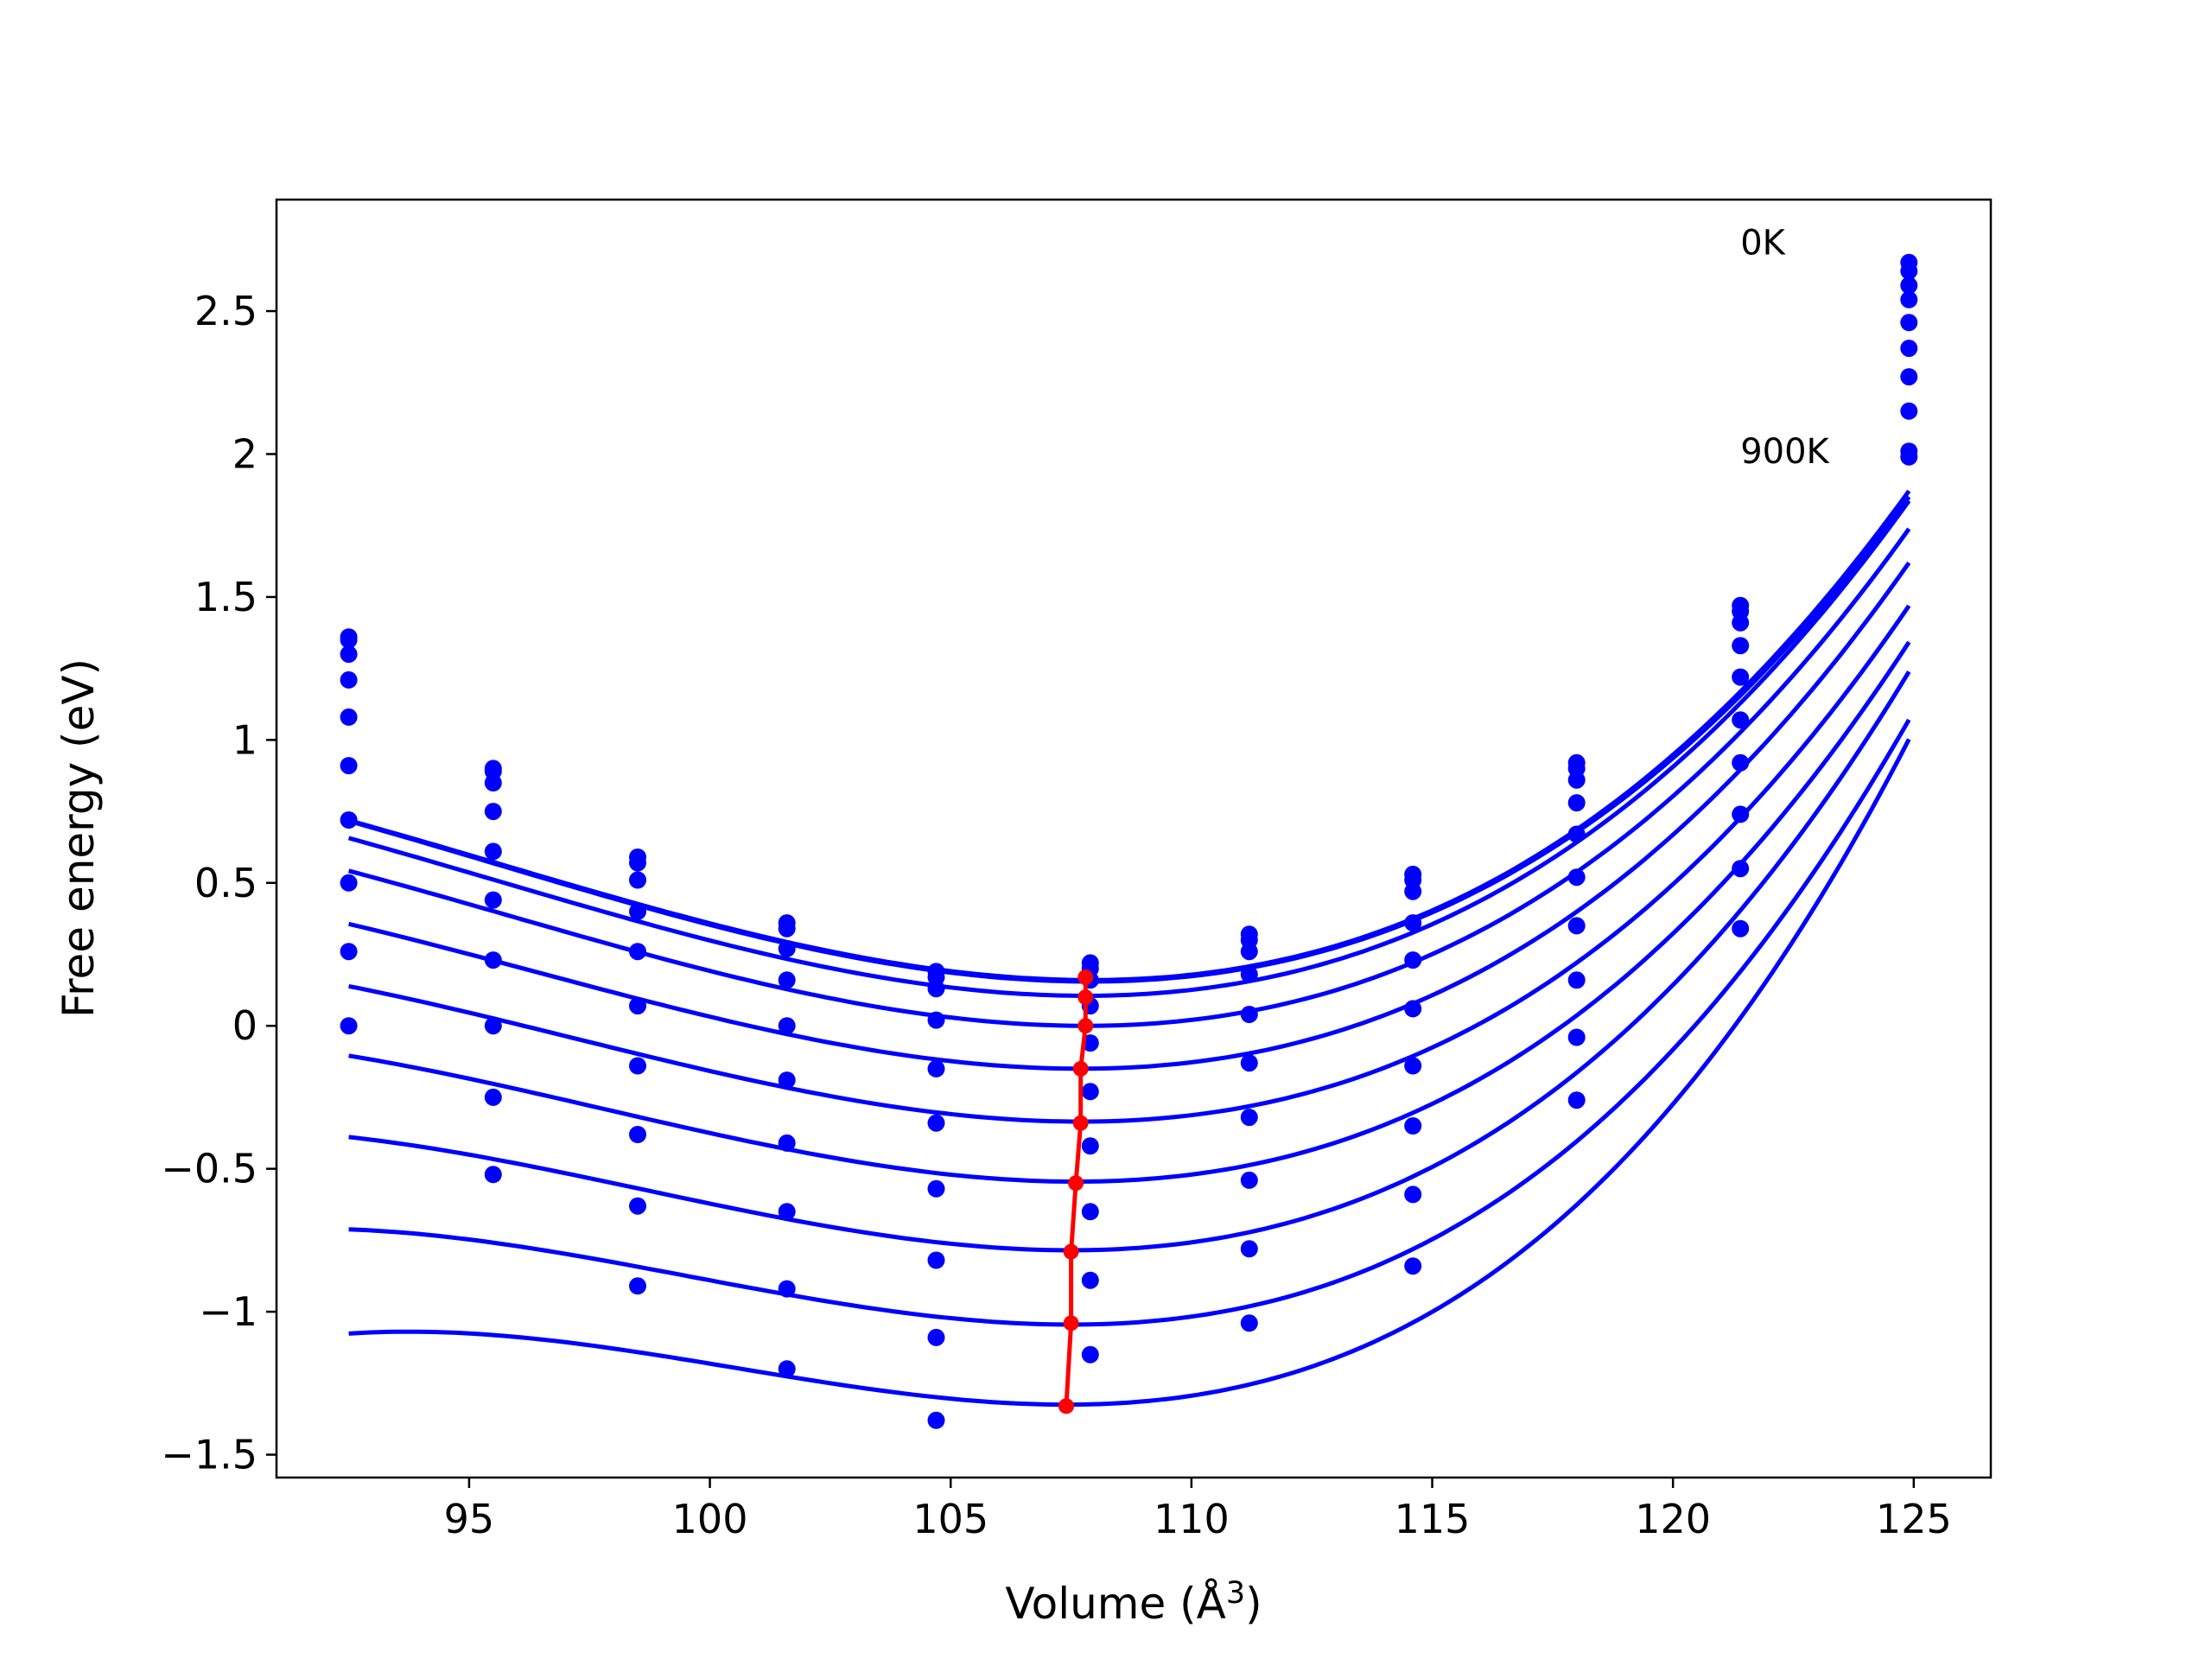 The image size is (2212, 1659). I want to click on y-tick-label-2.5: 2.5, so click(225, 311).